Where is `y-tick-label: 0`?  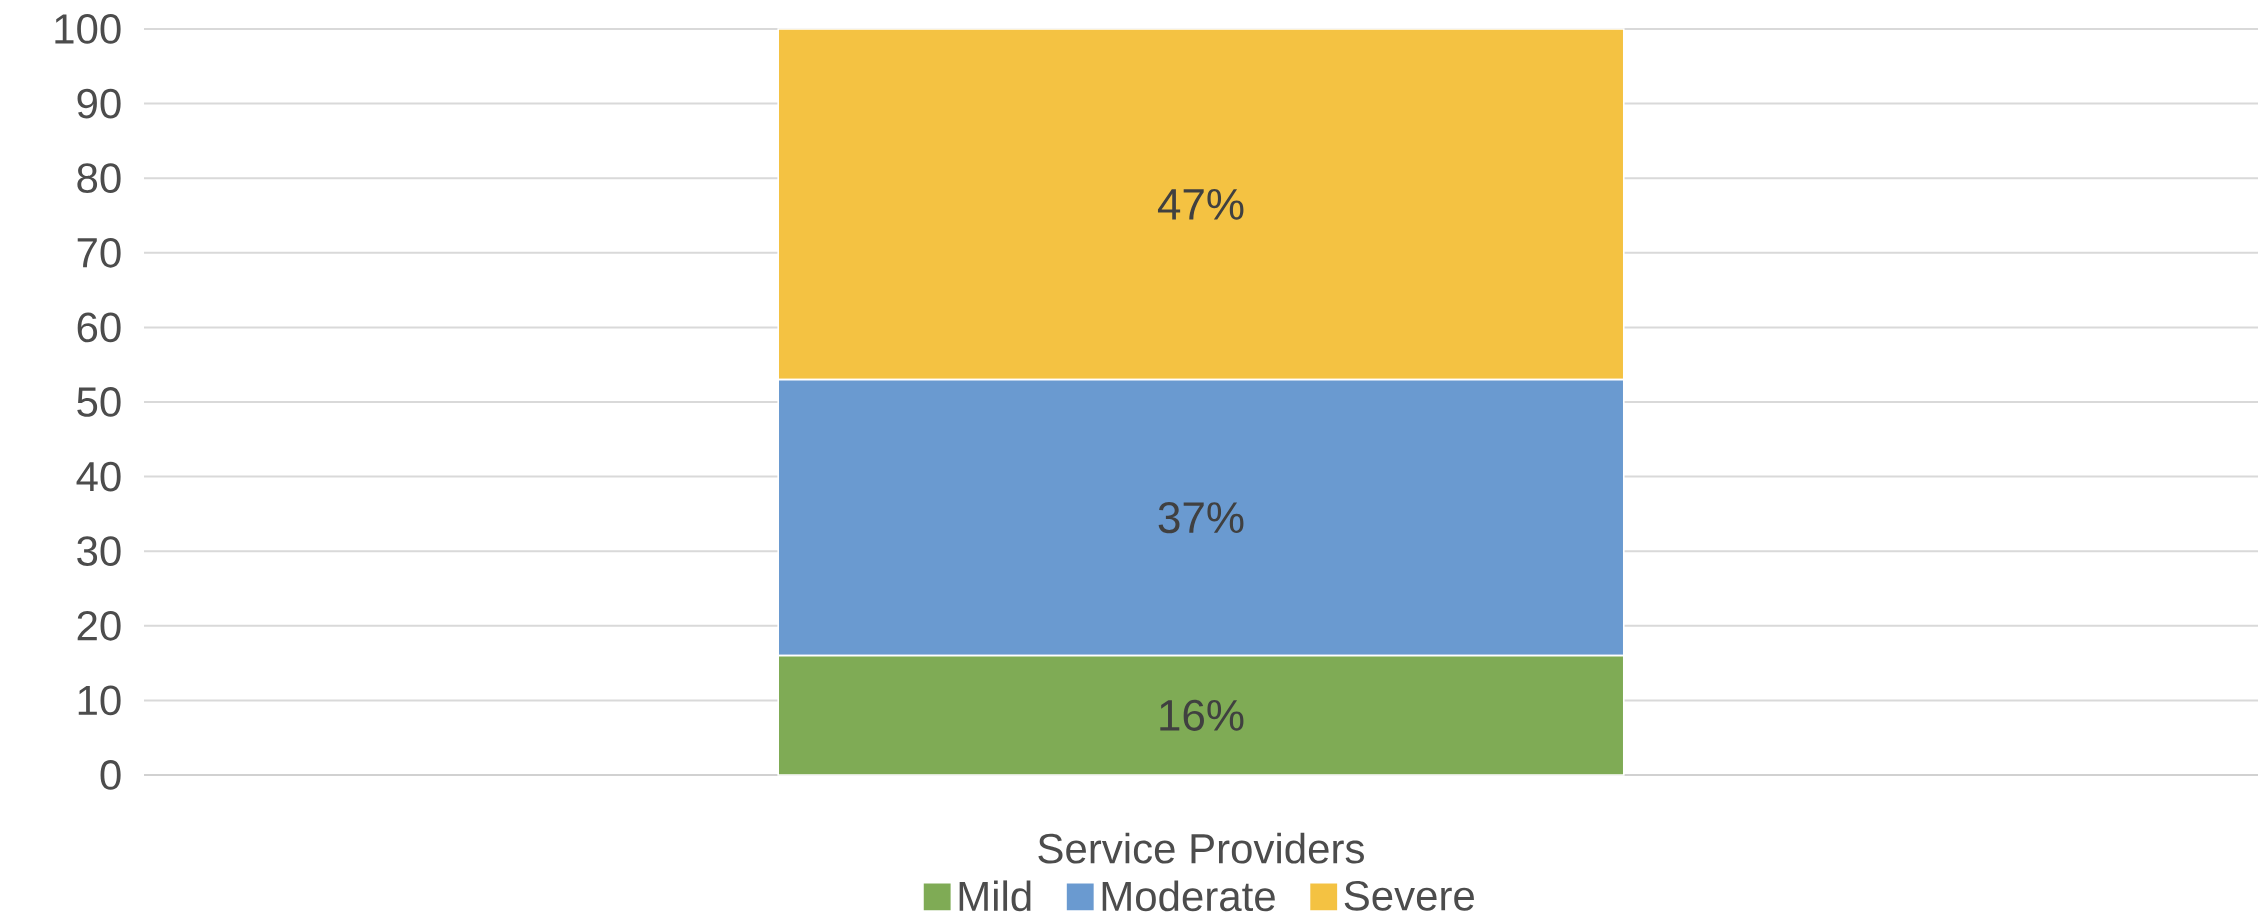
y-tick-label: 0 is located at coordinates (110, 775).